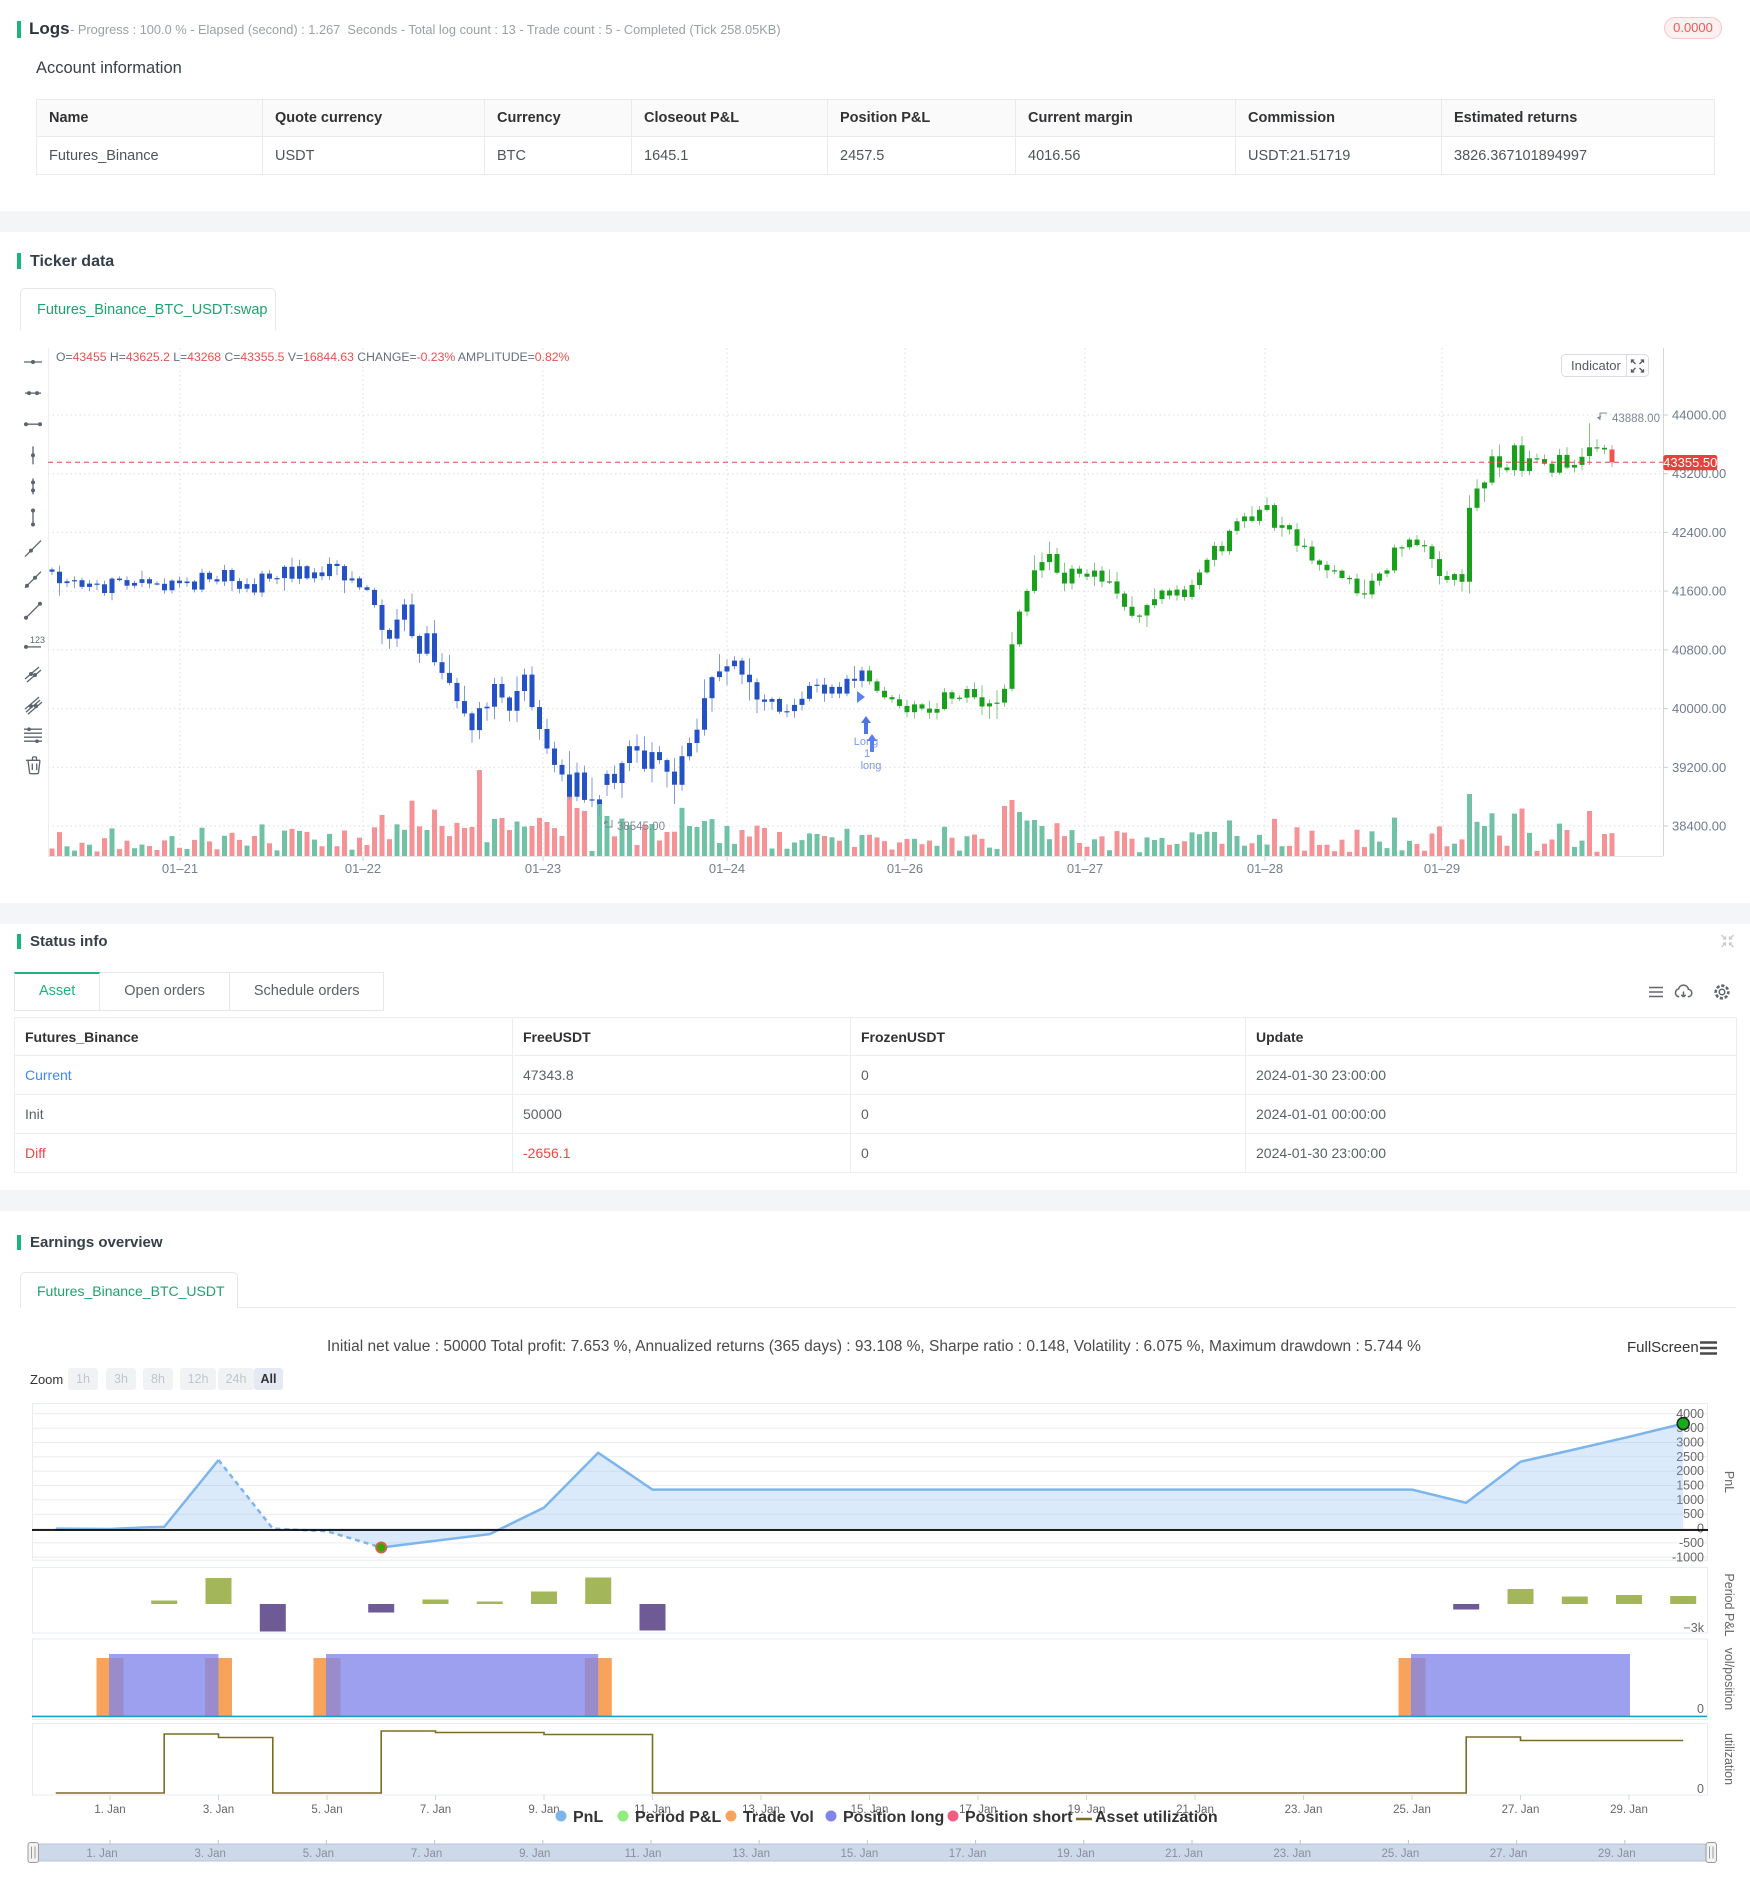  What do you see at coordinates (893, 1817) in the screenshot?
I see `svg-text: Position long` at bounding box center [893, 1817].